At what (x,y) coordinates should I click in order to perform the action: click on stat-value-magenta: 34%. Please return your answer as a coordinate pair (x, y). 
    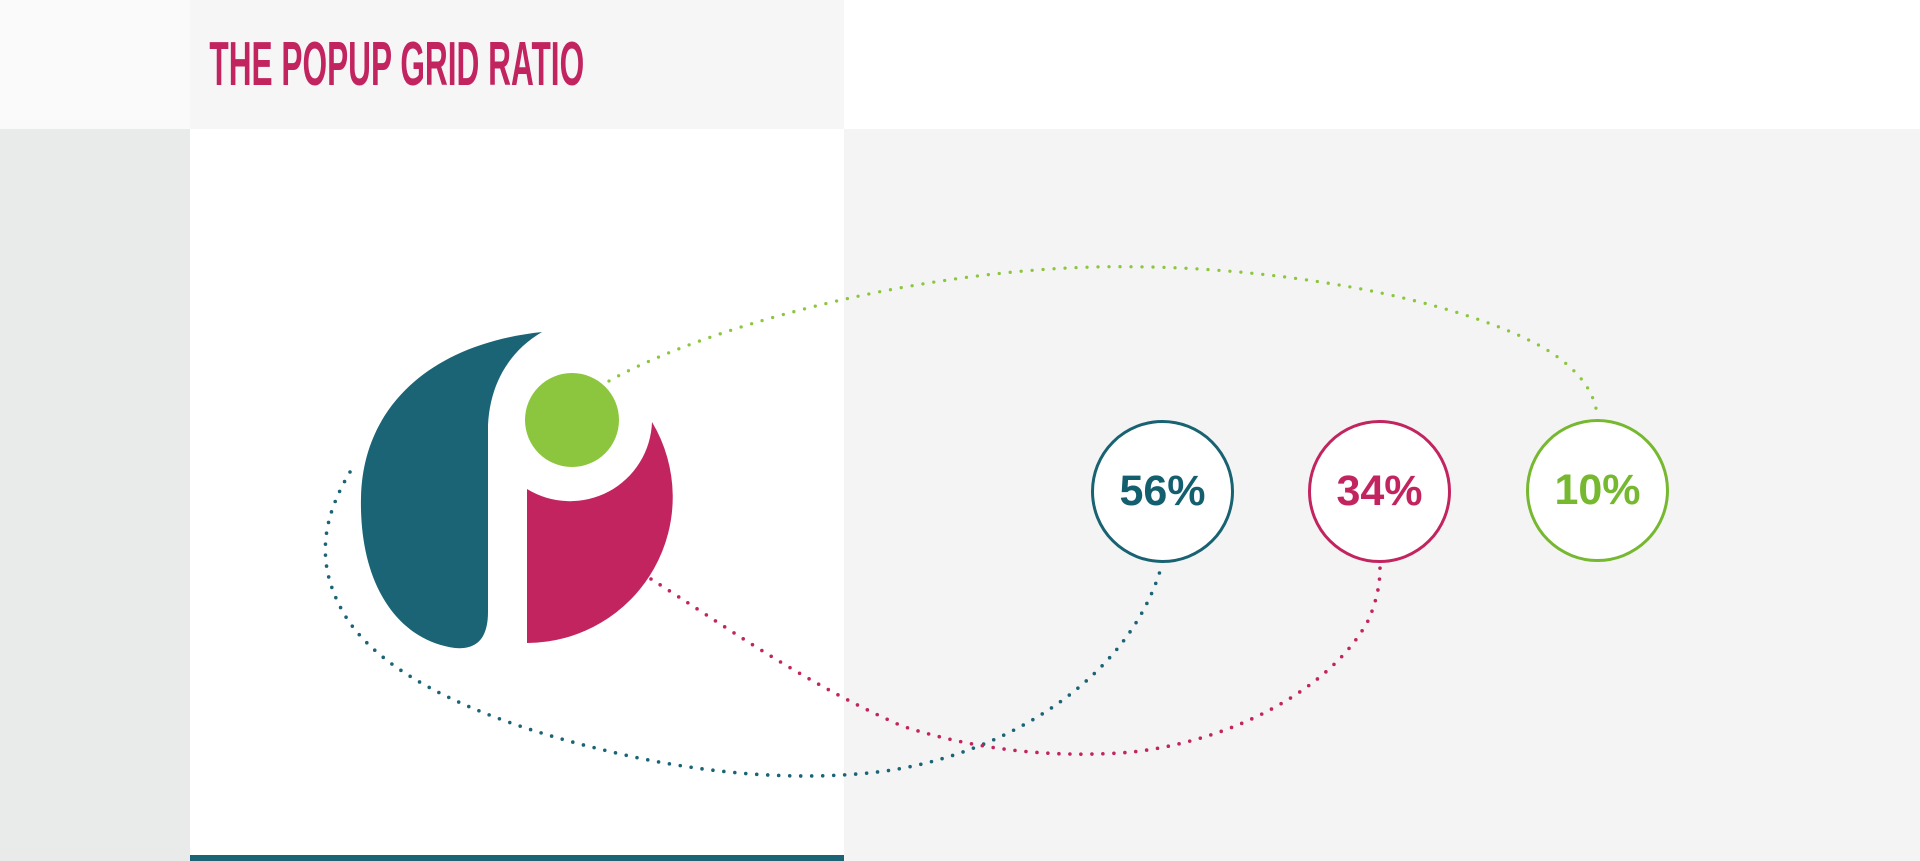
    Looking at the image, I should click on (1379, 491).